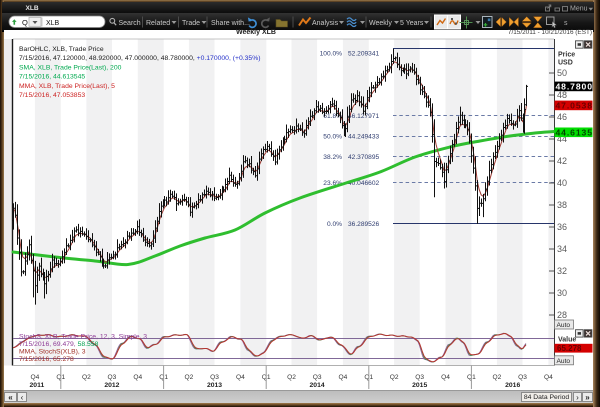  I want to click on svg-text: 28, so click(562, 315).